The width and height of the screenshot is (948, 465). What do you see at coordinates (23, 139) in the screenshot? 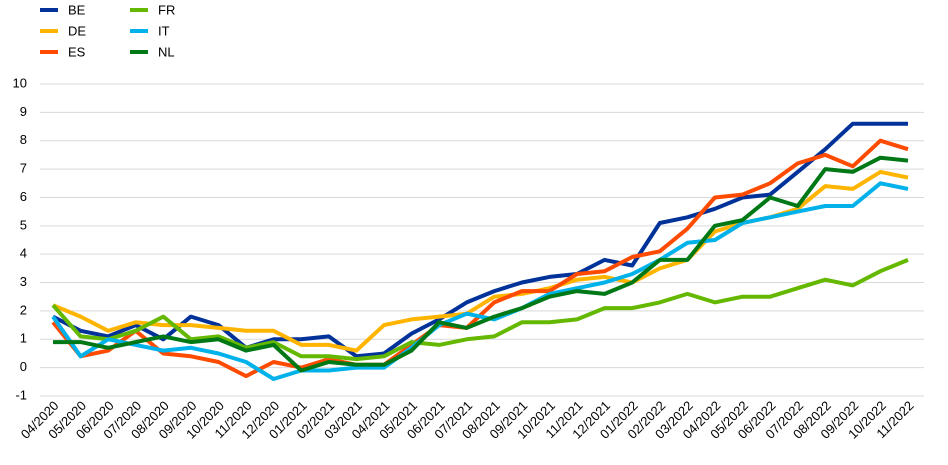
I see `y-tick-label: 8` at bounding box center [23, 139].